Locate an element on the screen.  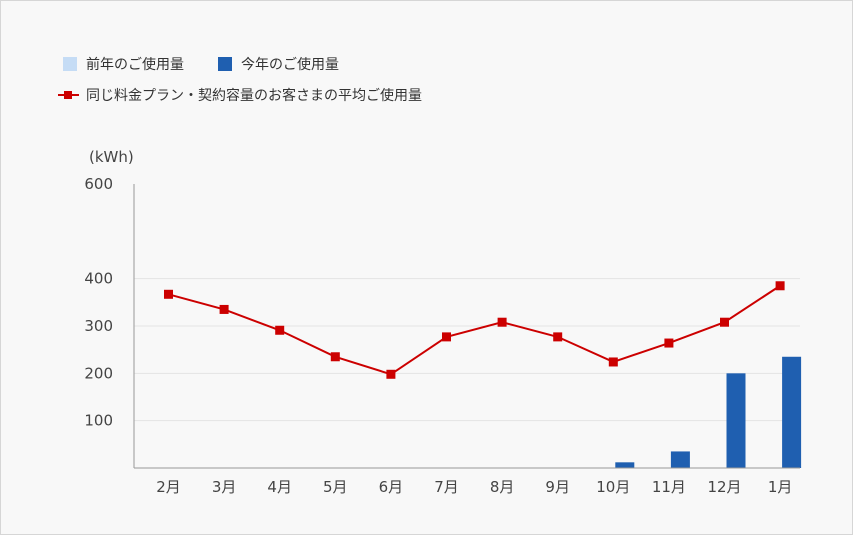
legend-label-previous-year: 前年のご使用量 is located at coordinates (135, 64).